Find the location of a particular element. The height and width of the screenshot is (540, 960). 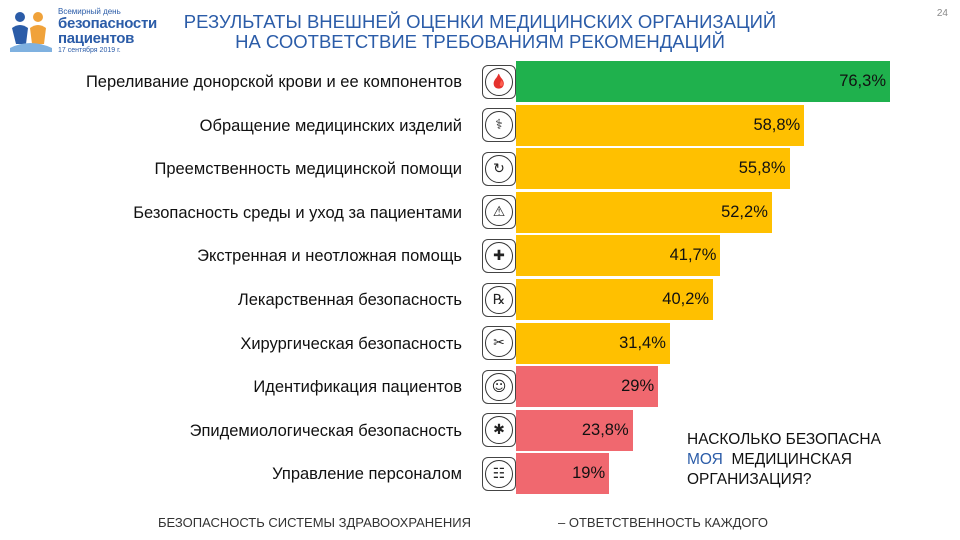

slide-title-line2: на соответствие требованиям рекомендаций is located at coordinates (480, 41).